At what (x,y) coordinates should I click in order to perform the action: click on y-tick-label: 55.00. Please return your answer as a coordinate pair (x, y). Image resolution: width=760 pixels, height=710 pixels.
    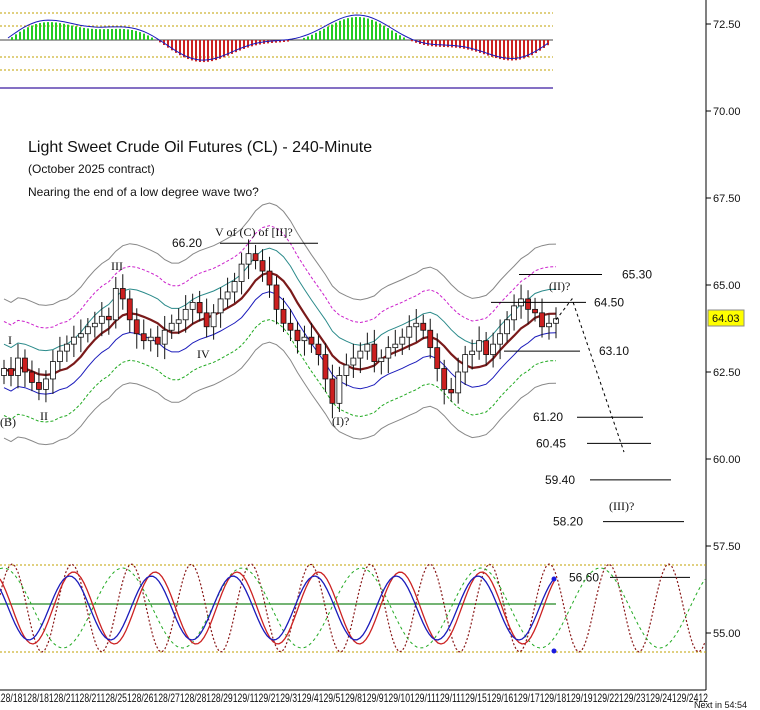
    Looking at the image, I should click on (727, 634).